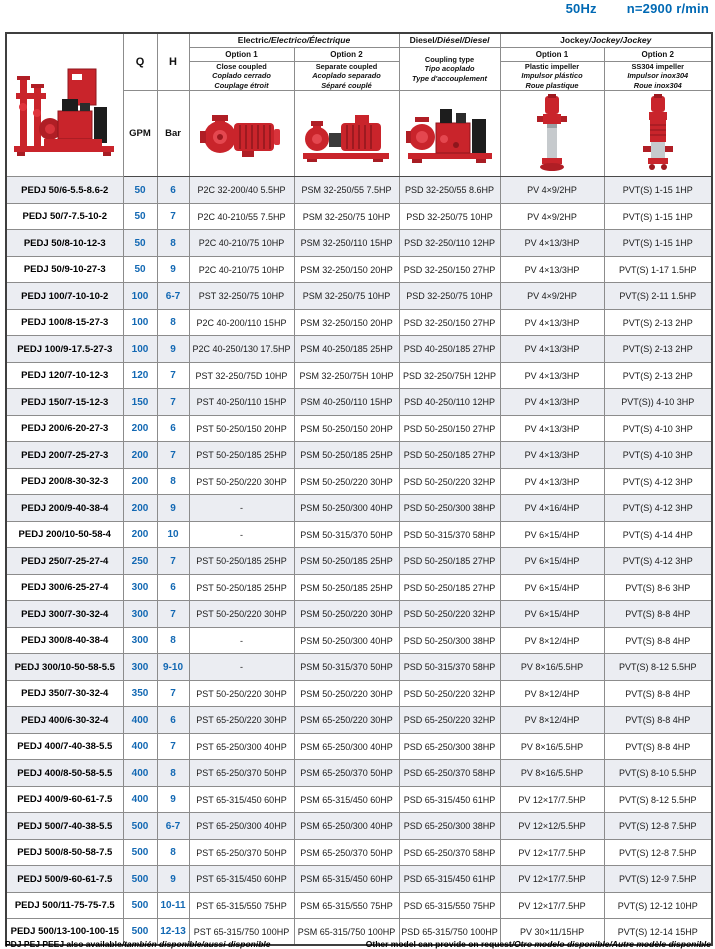 The width and height of the screenshot is (715, 949). Describe the element at coordinates (346, 932) in the screenshot. I see `cell-electric2: PSM 65-315/750 100HP` at that location.